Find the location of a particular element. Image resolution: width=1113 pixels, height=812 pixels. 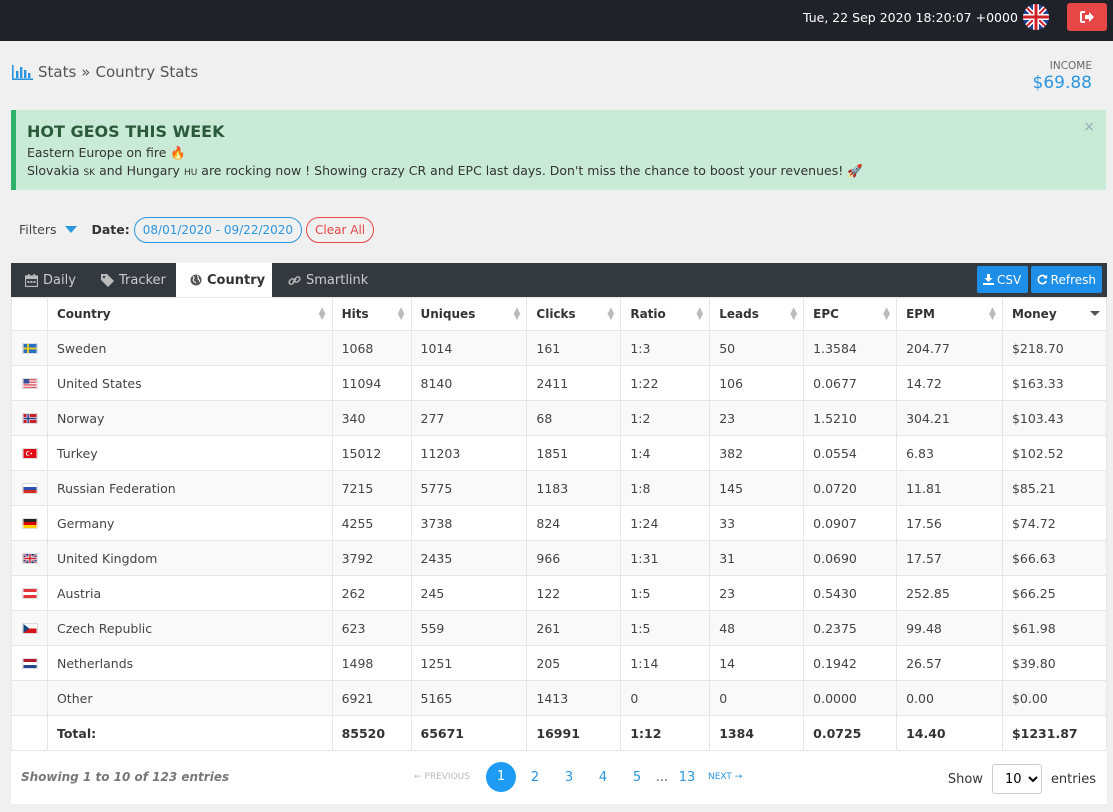

tab-tracker: Tracker is located at coordinates (133, 280).